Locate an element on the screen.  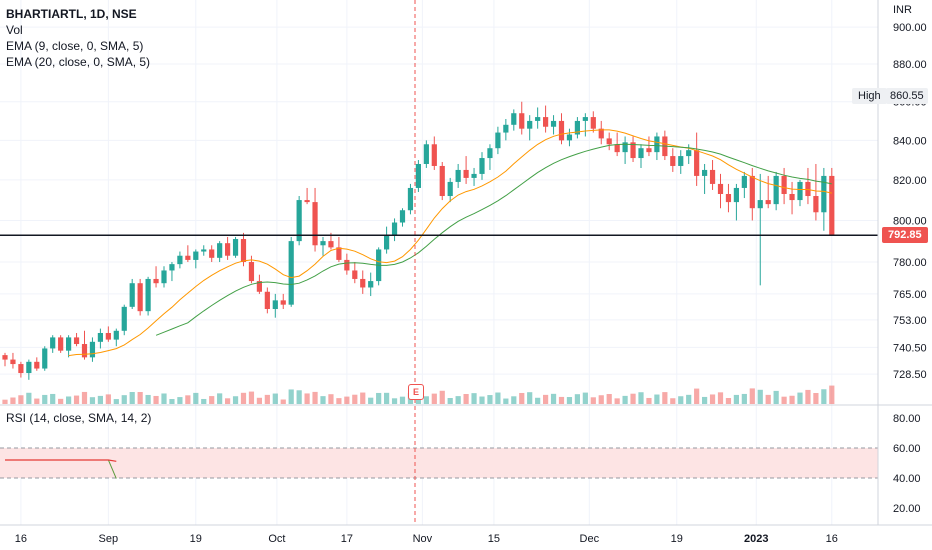
time-axis-label: Dec is located at coordinates (590, 539).